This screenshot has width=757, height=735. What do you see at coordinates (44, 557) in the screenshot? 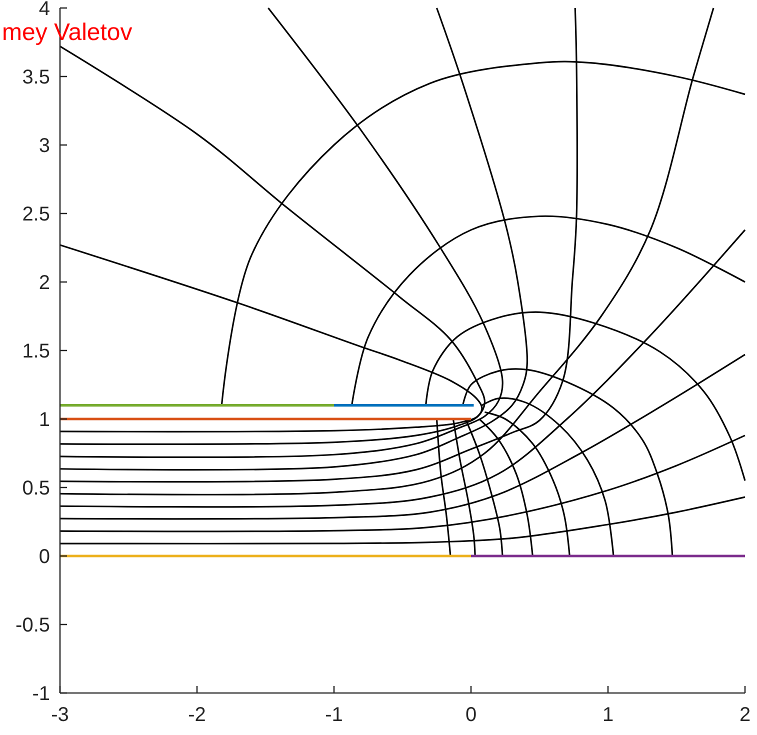
I see `y-tick-label: 0` at bounding box center [44, 557].